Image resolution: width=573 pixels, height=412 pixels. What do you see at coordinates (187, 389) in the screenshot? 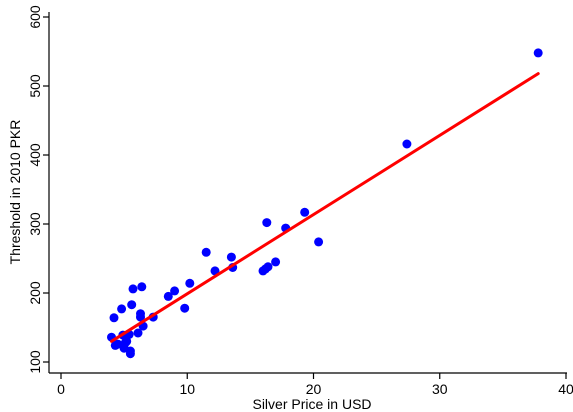
I see `x-tick-label: 10` at bounding box center [187, 389].